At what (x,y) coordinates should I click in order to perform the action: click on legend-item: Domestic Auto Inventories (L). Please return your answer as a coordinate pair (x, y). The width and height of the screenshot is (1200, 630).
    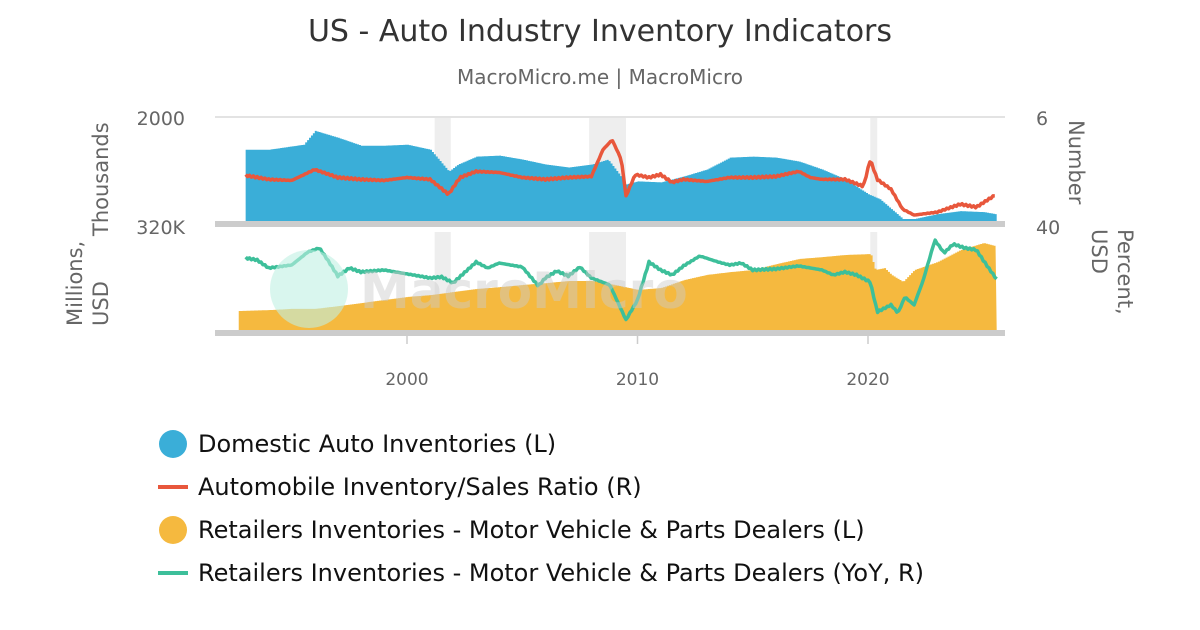
    Looking at the image, I should click on (541, 443).